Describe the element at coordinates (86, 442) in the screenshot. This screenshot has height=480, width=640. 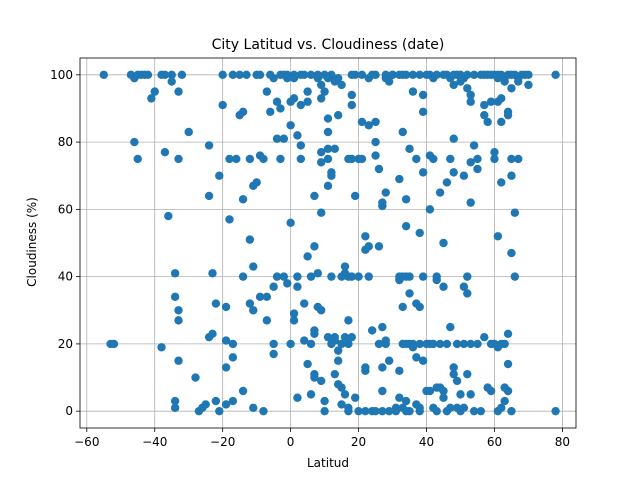
I see `x-tick-label: −60` at that location.